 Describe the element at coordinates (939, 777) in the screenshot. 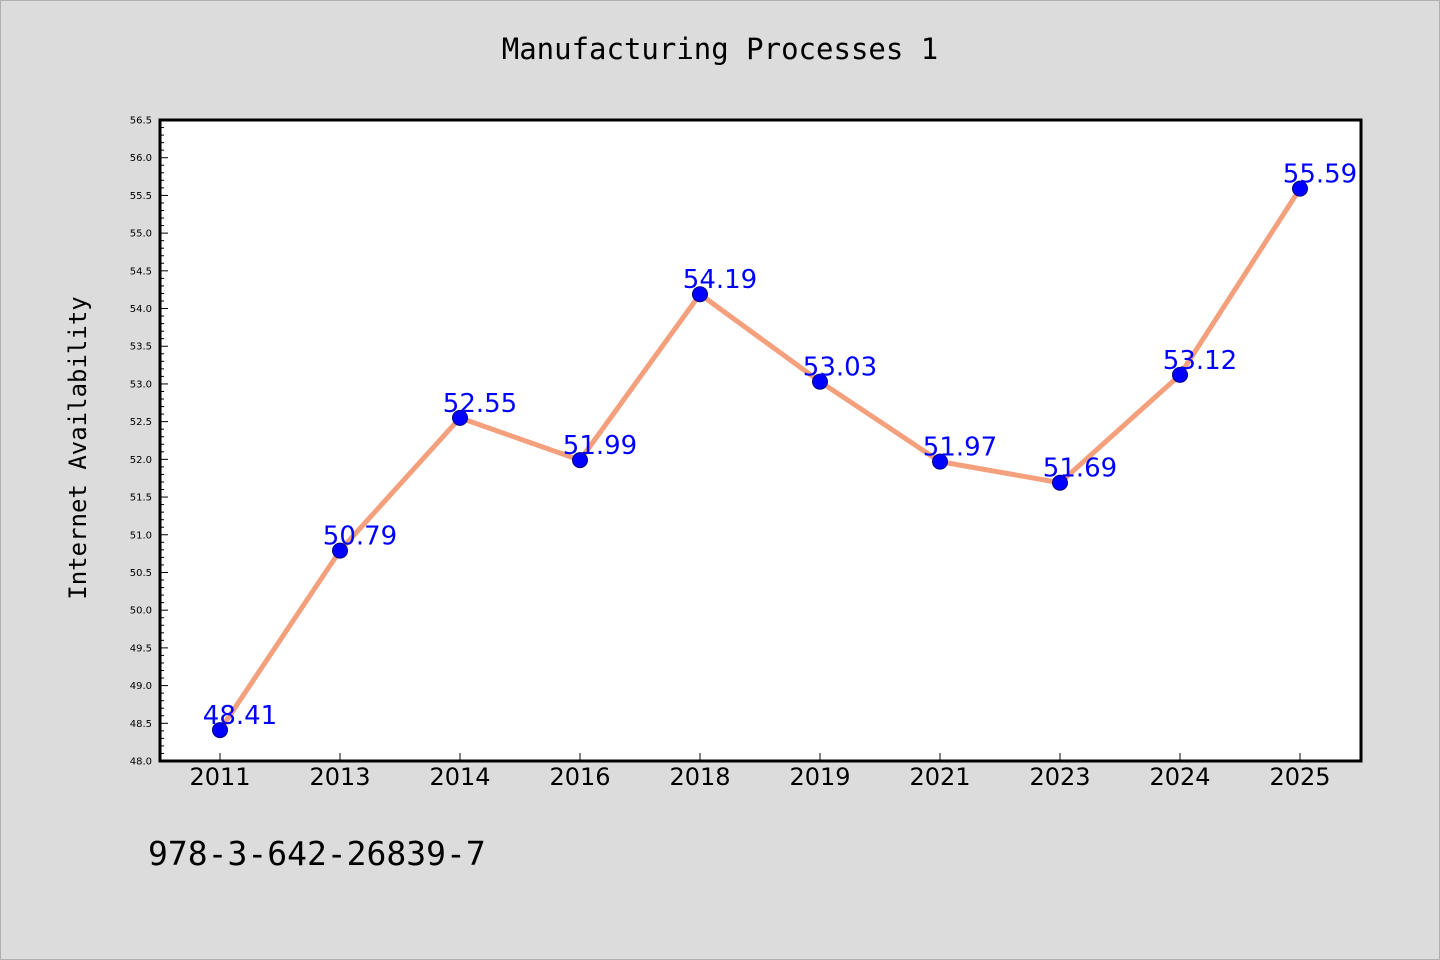

I see `x-tick-label: 2021` at that location.